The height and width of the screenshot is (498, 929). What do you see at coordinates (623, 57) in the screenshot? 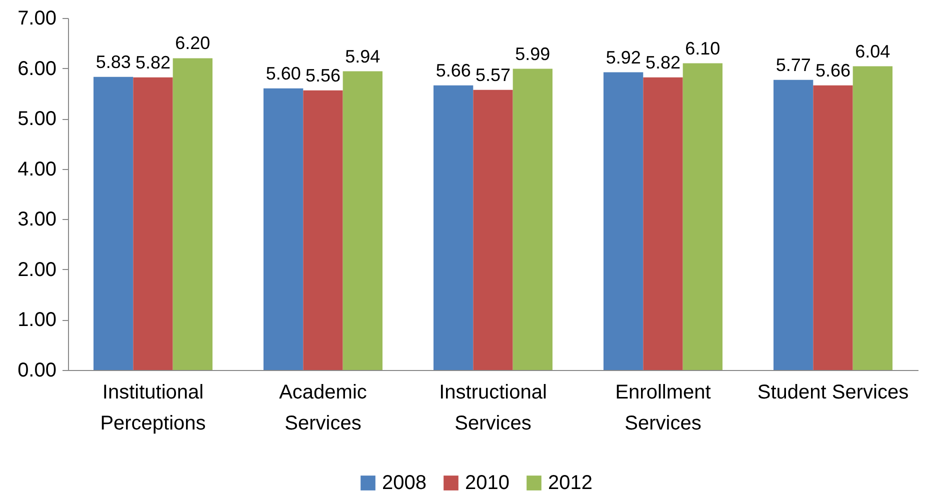
I see `data-label: 5.92` at bounding box center [623, 57].